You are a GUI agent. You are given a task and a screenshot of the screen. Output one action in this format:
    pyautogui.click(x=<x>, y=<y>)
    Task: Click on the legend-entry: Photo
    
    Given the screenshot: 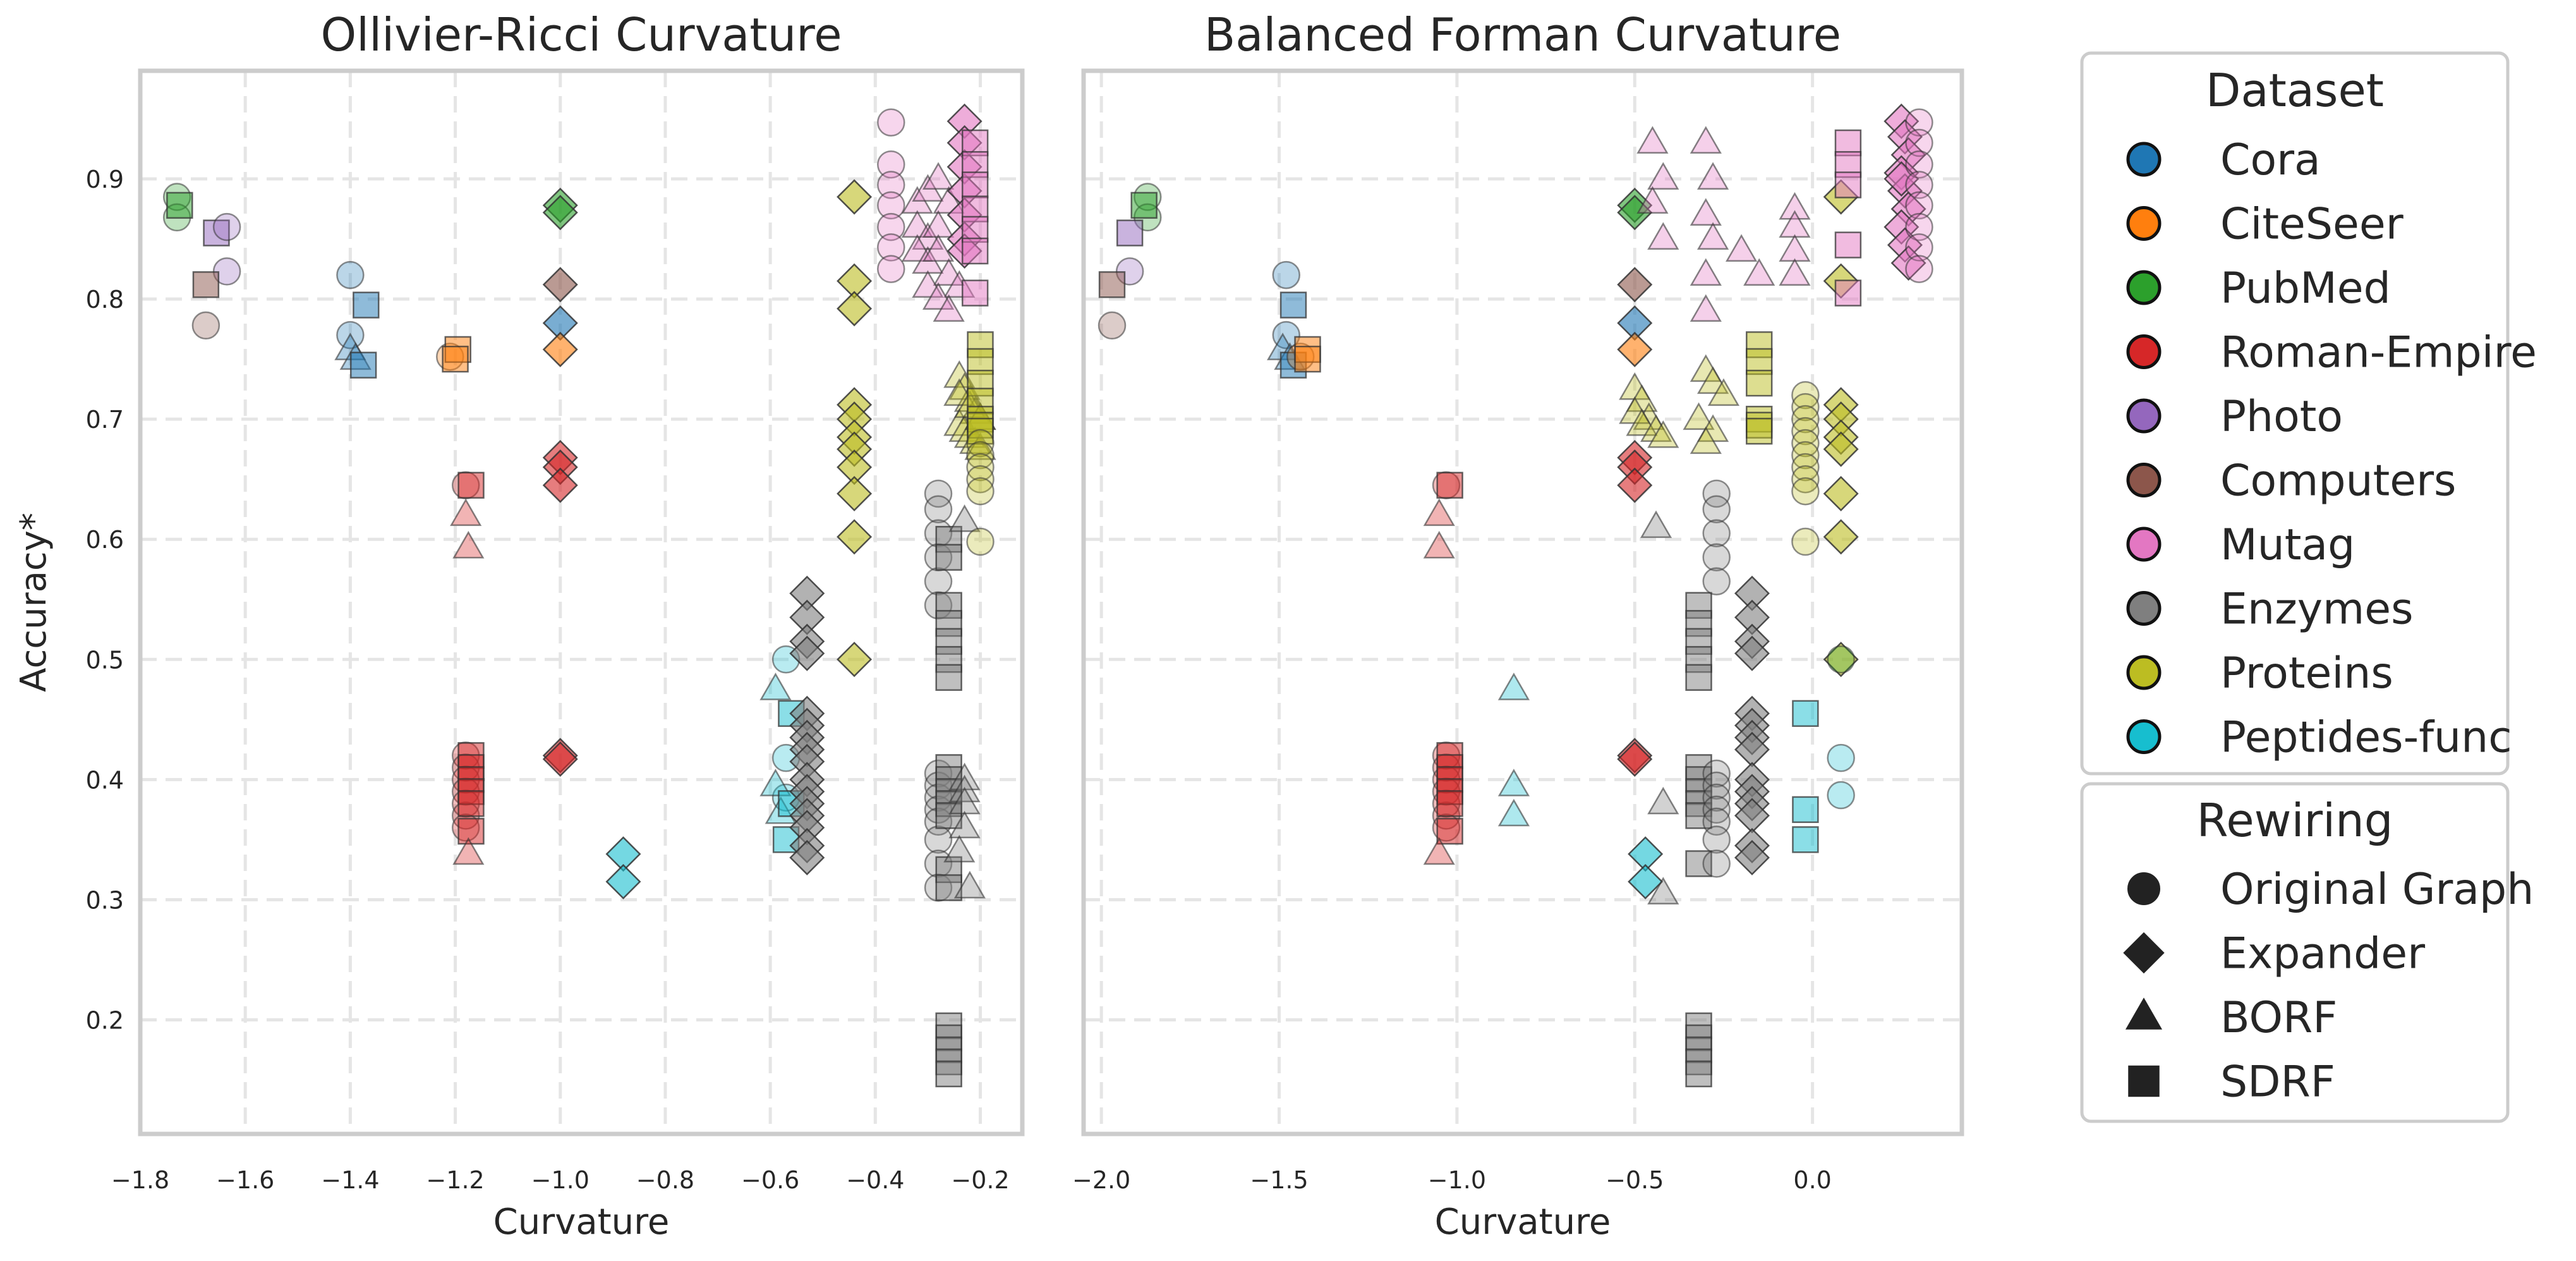 What is the action you would take?
    pyautogui.click(x=2234, y=417)
    